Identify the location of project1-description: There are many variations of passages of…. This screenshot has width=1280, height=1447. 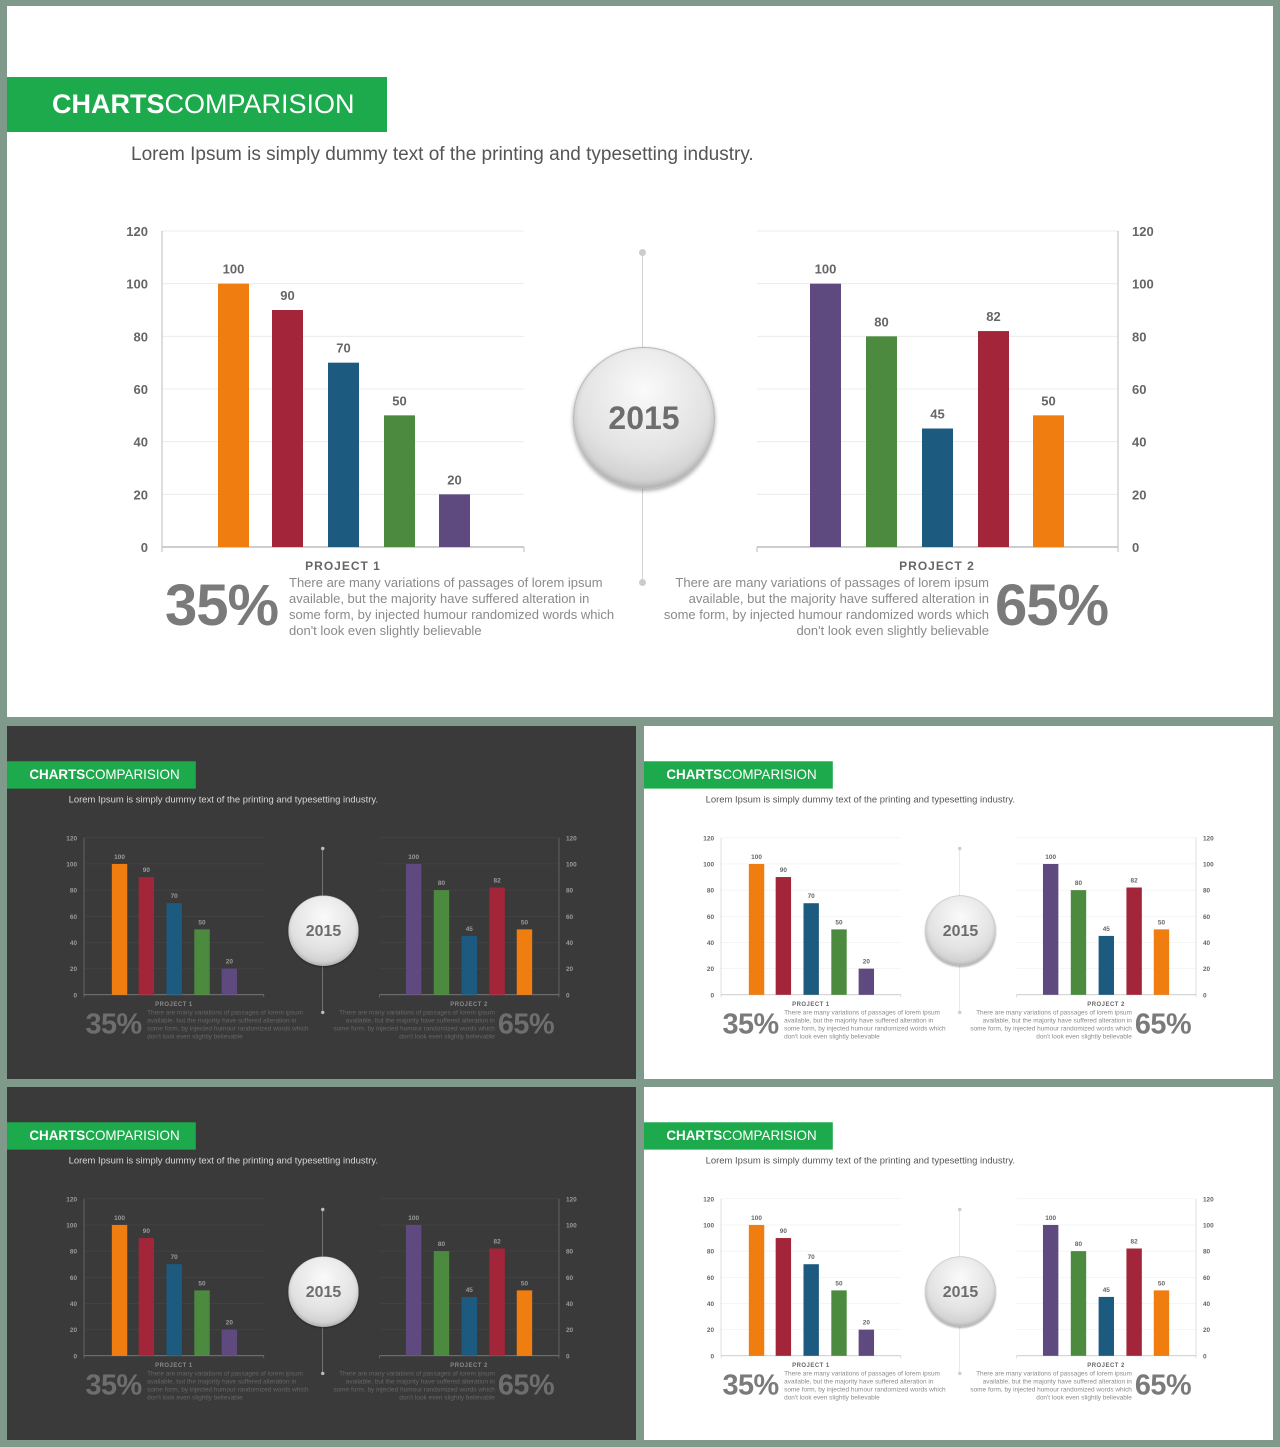
(452, 606).